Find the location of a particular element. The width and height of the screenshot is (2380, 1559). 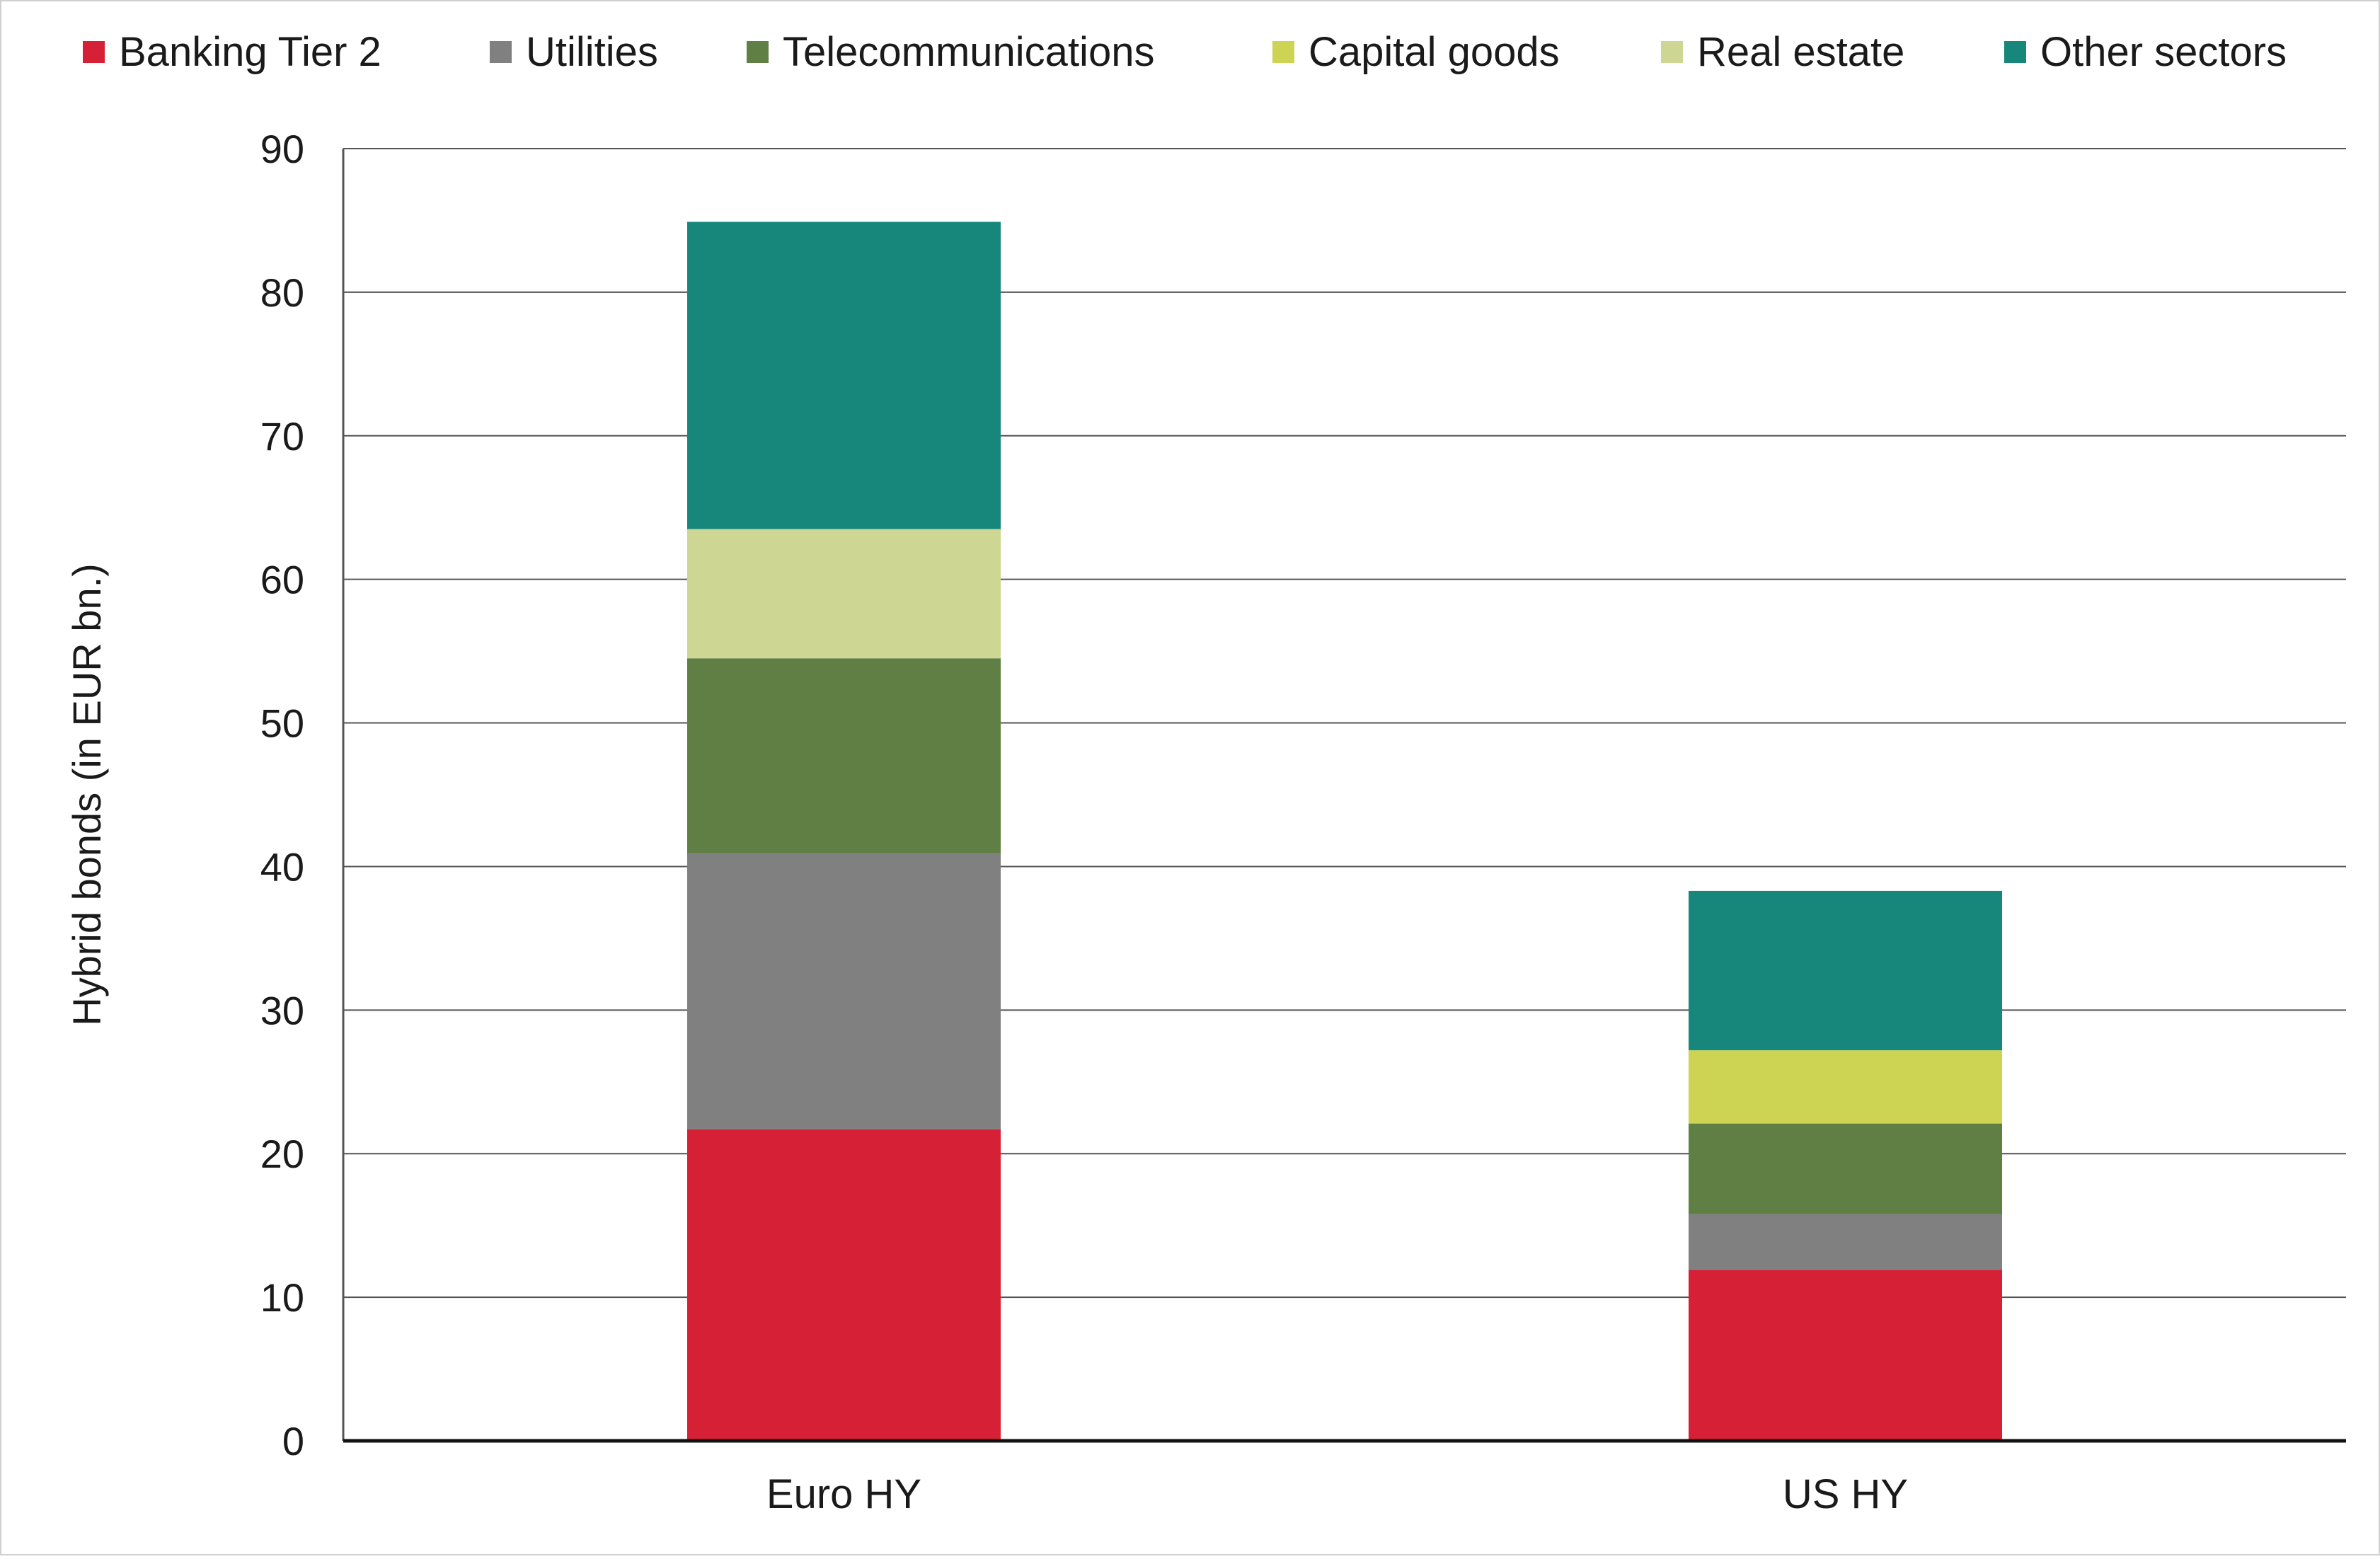

legend-label: Real estate is located at coordinates (1800, 52).